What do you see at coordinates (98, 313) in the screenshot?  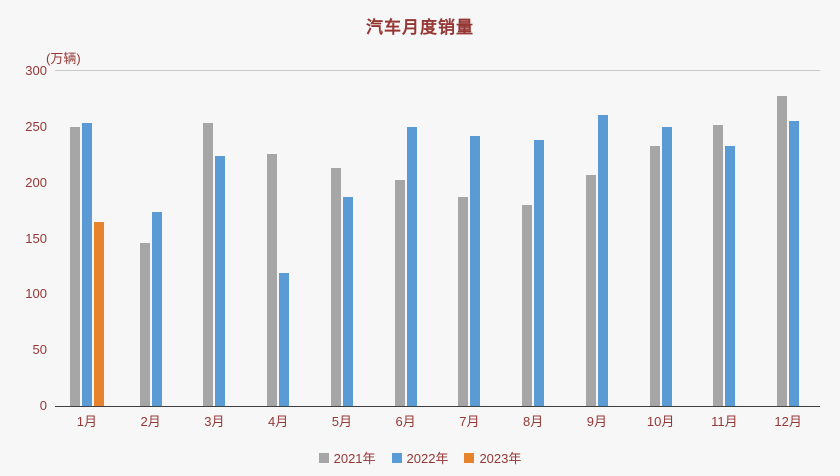 I see `bar-2023年-1月` at bounding box center [98, 313].